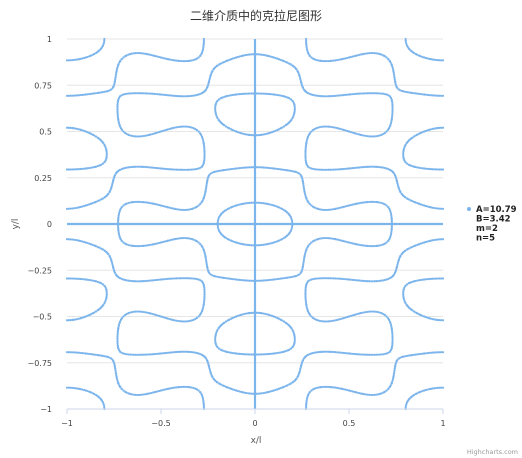  Describe the element at coordinates (492, 224) in the screenshot. I see `legend: A=10.79B=3.42m=2n=5` at that location.